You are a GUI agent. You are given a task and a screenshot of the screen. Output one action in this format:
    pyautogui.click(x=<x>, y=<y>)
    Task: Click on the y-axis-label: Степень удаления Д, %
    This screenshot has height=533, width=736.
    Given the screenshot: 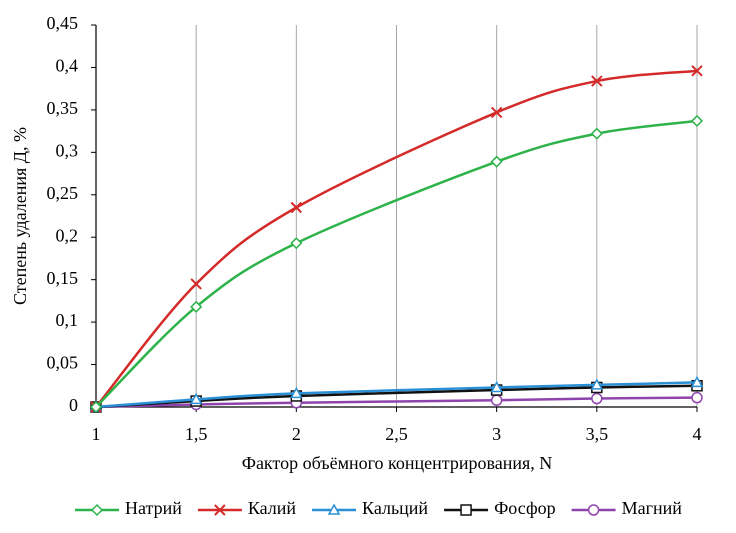 What is the action you would take?
    pyautogui.click(x=20, y=216)
    